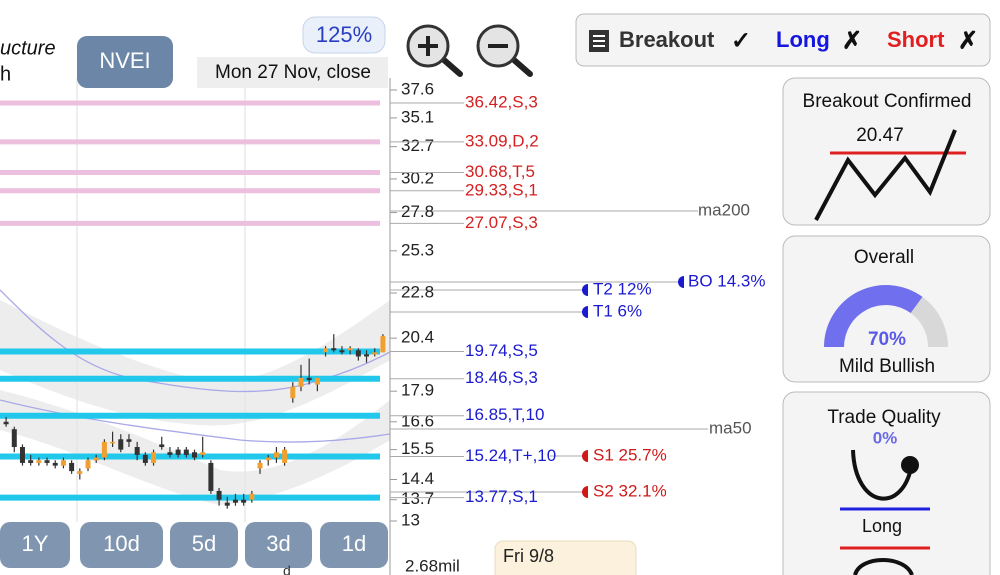 The width and height of the screenshot is (1000, 575). Describe the element at coordinates (501, 350) in the screenshot. I see `level-label: 19.74,S,5` at that location.